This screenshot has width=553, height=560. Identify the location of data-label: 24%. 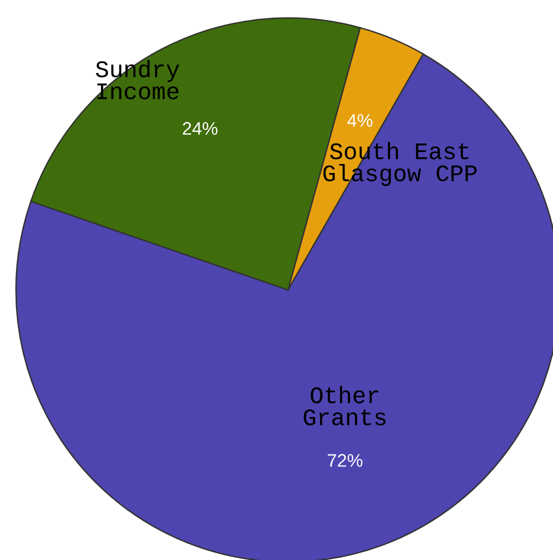
(200, 128).